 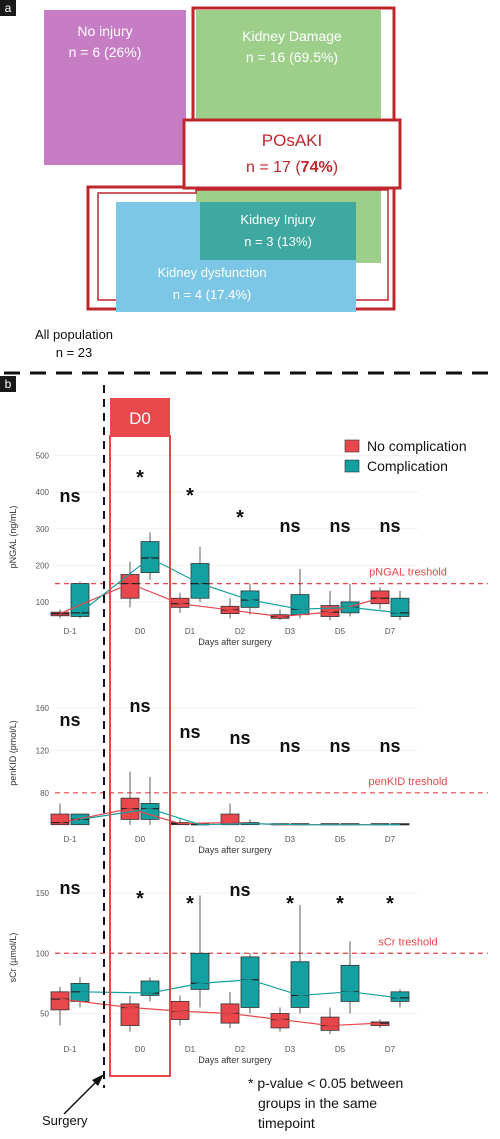 I want to click on threshold-label: sCr treshold, so click(x=407, y=942).